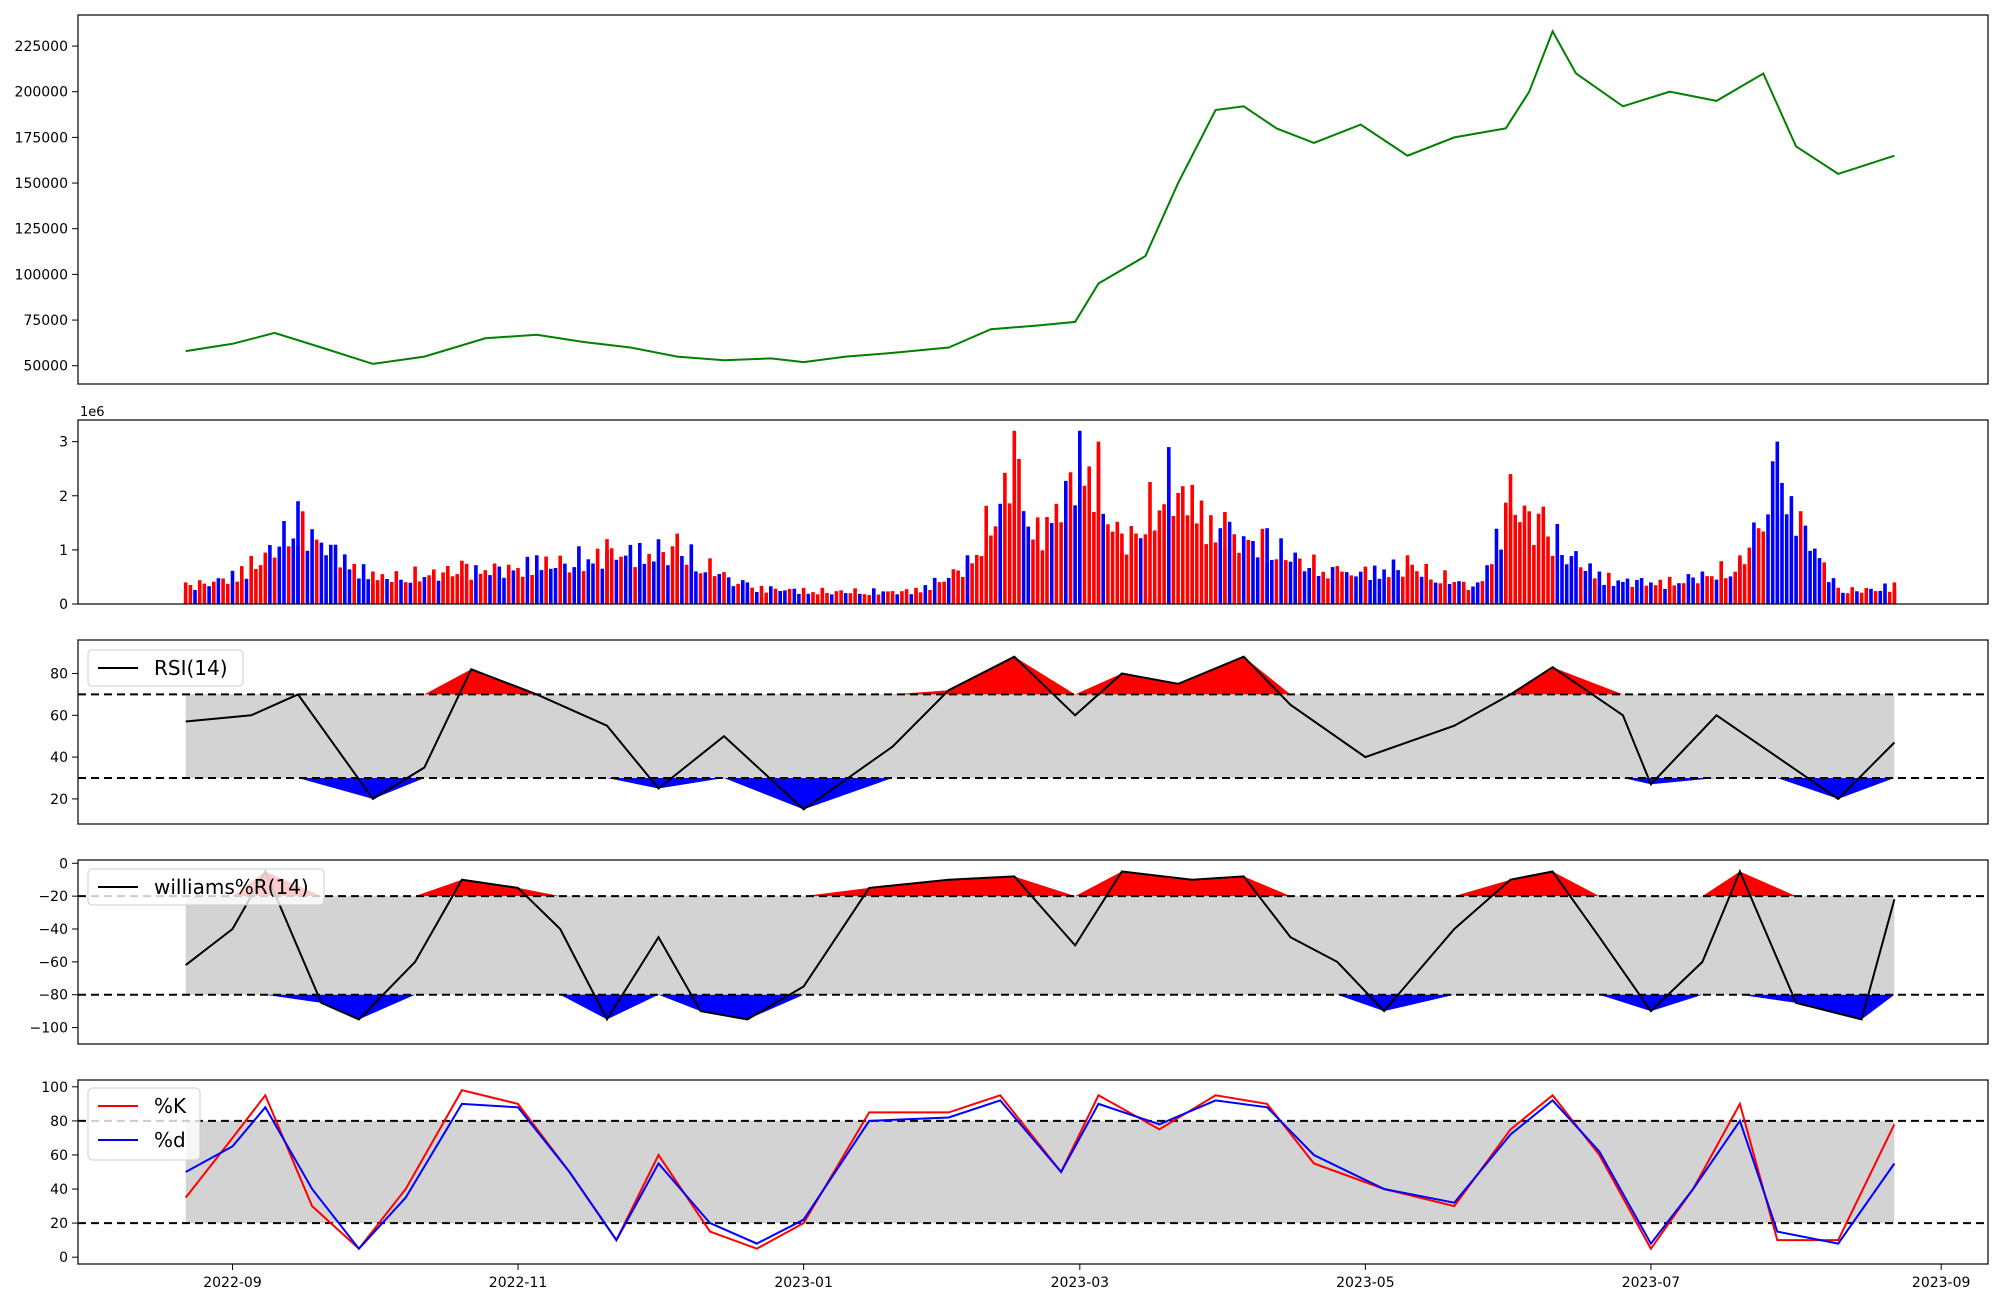  What do you see at coordinates (1009, 946) in the screenshot?
I see `williams-plot: 0 −20 −40 −60 −80 −100` at bounding box center [1009, 946].